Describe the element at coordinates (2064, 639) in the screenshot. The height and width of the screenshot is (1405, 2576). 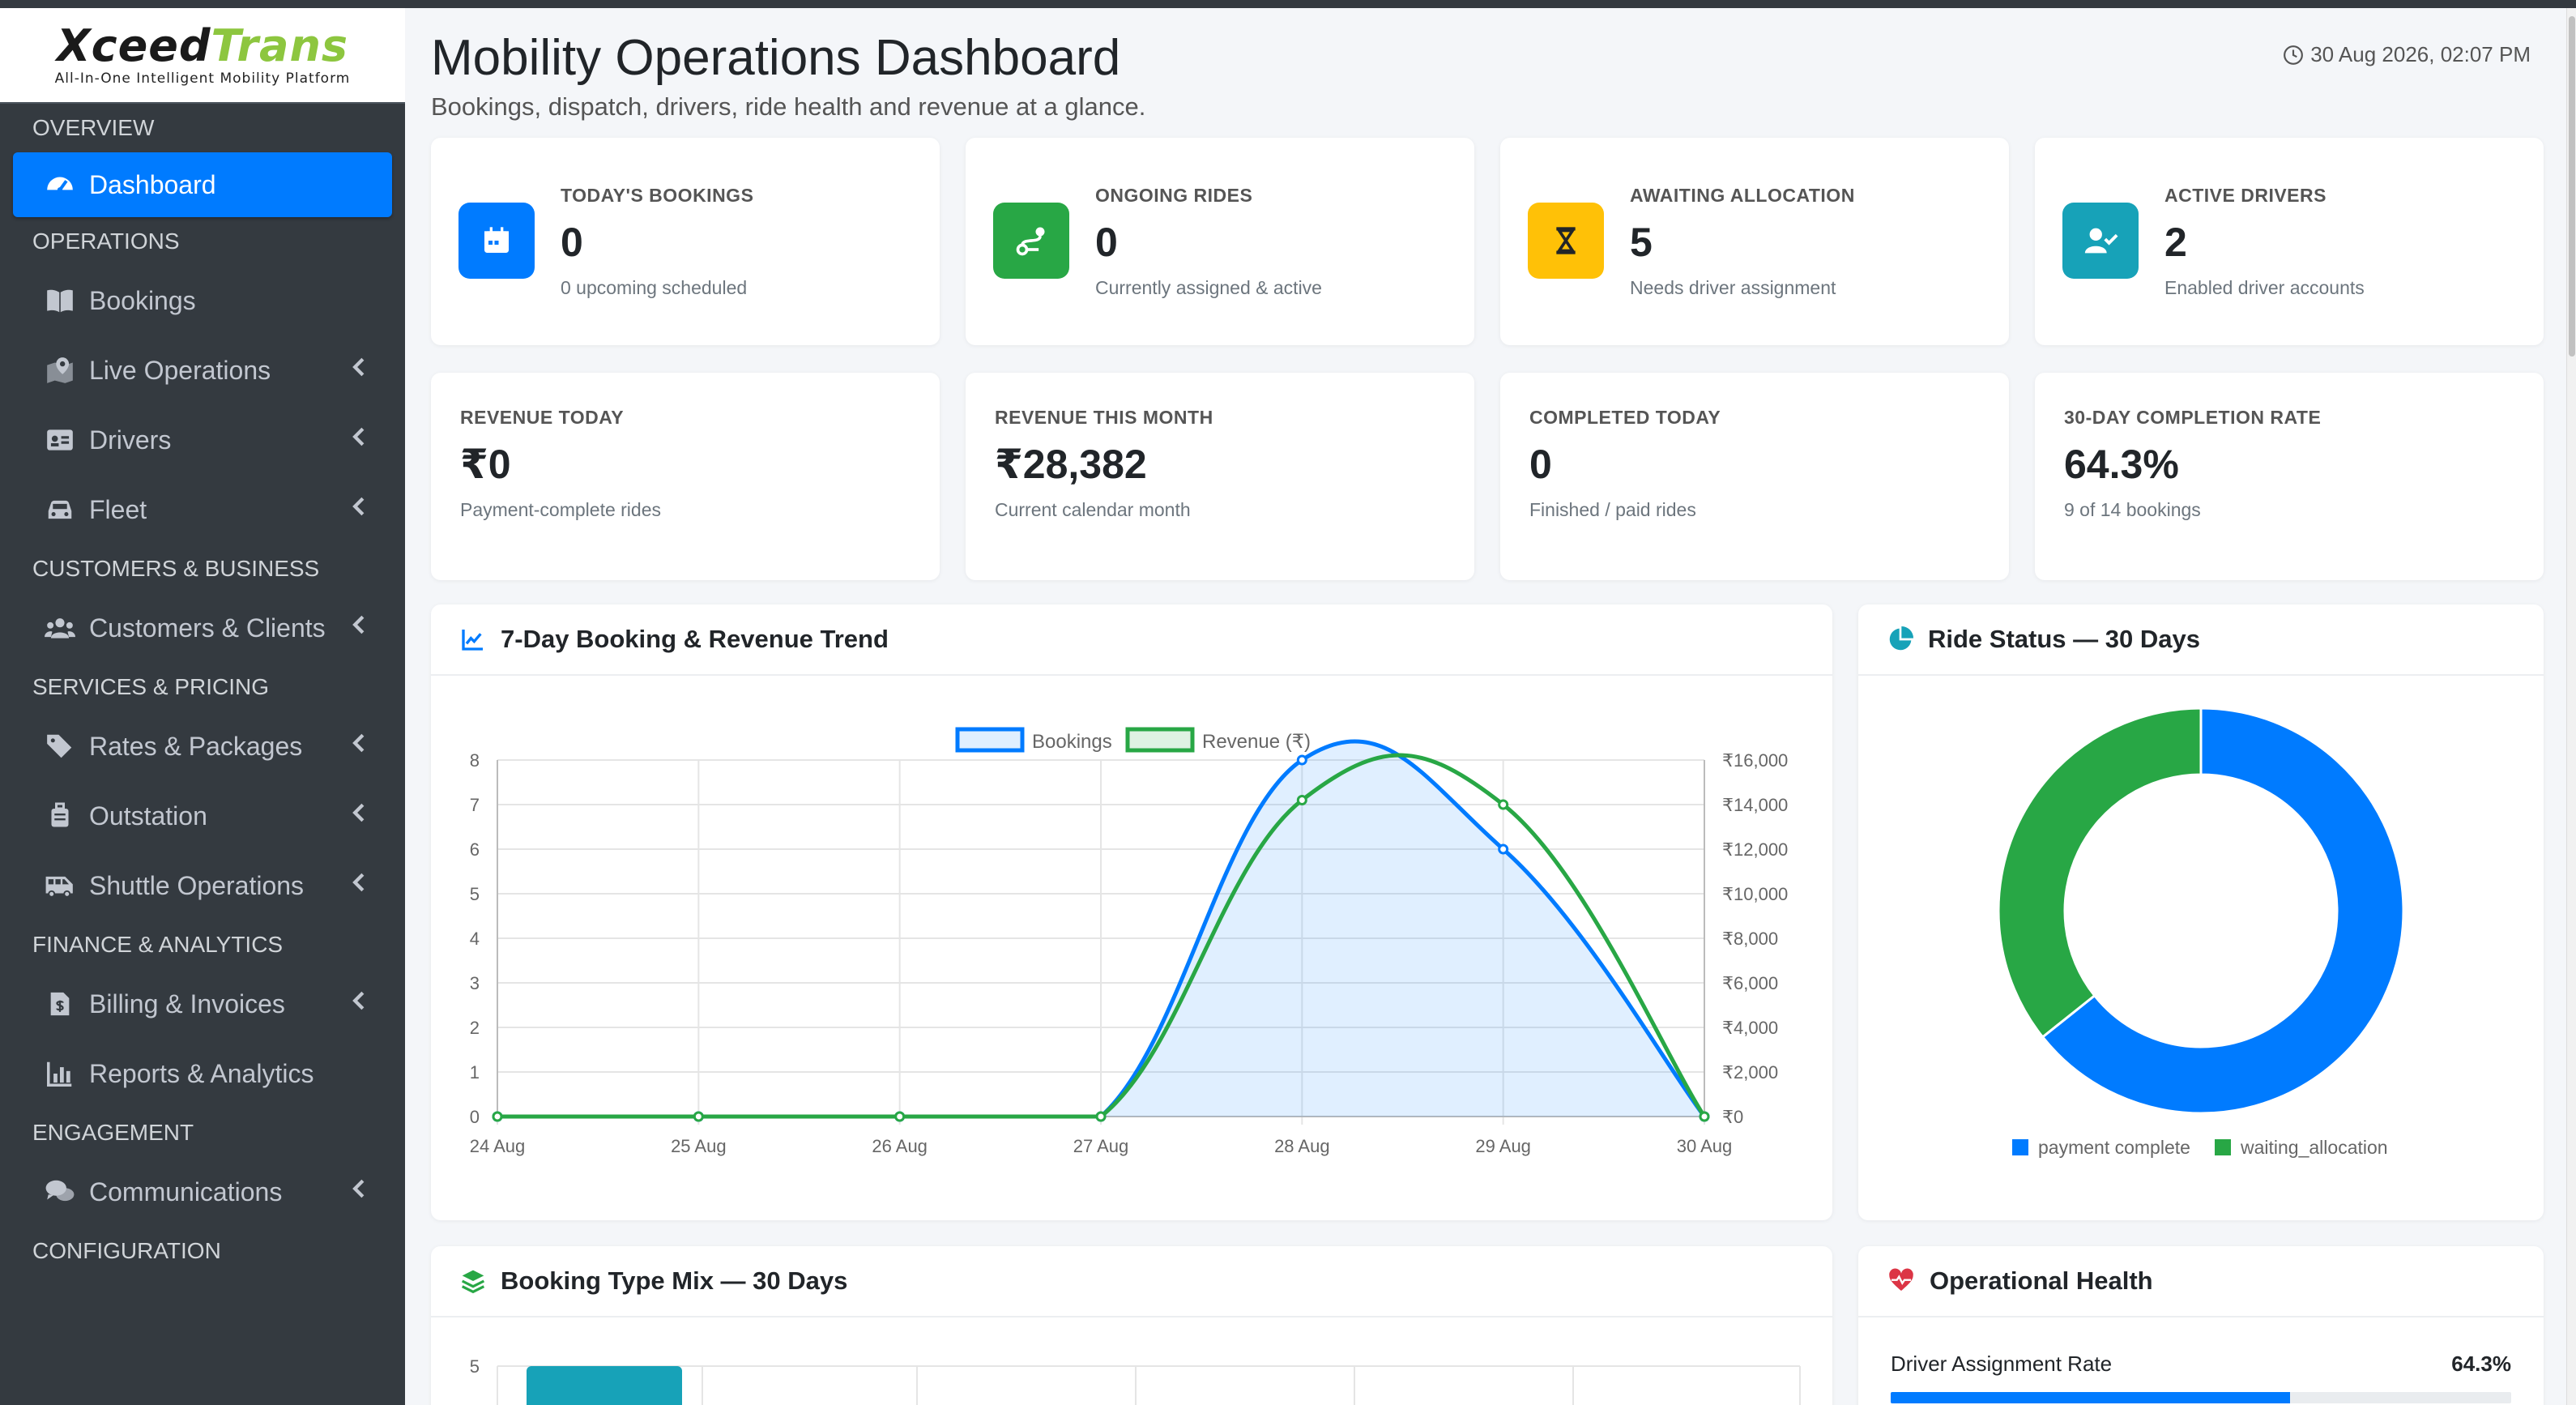
I see `status-card-title: Ride Status — 30 Days` at that location.